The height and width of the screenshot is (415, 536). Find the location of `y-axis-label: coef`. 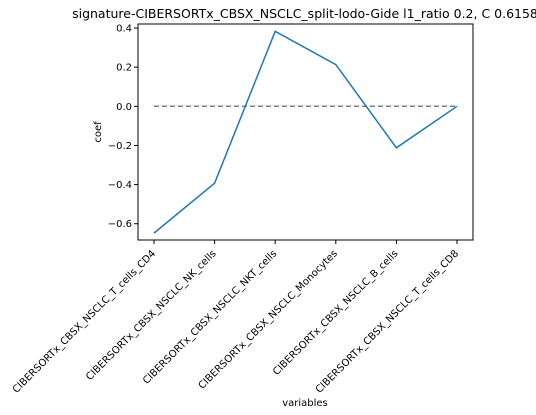

y-axis-label: coef is located at coordinates (98, 132).